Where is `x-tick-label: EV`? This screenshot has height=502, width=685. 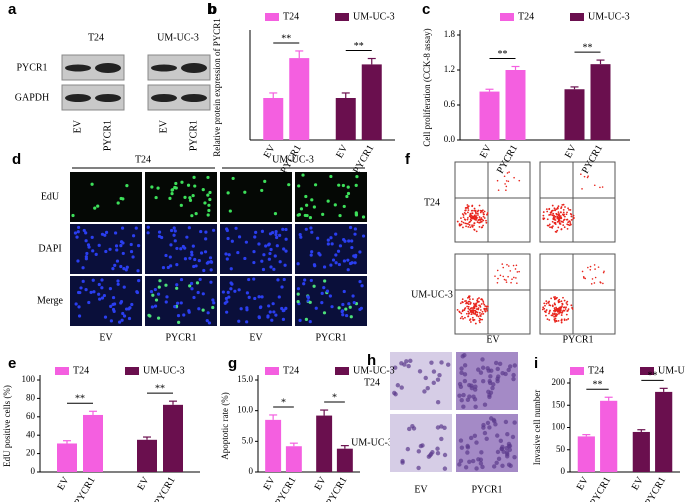 x-tick-label: EV is located at coordinates (342, 151).